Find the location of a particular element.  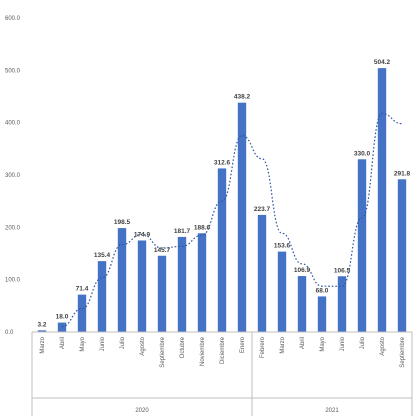

data-label: 181.7 is located at coordinates (182, 231).